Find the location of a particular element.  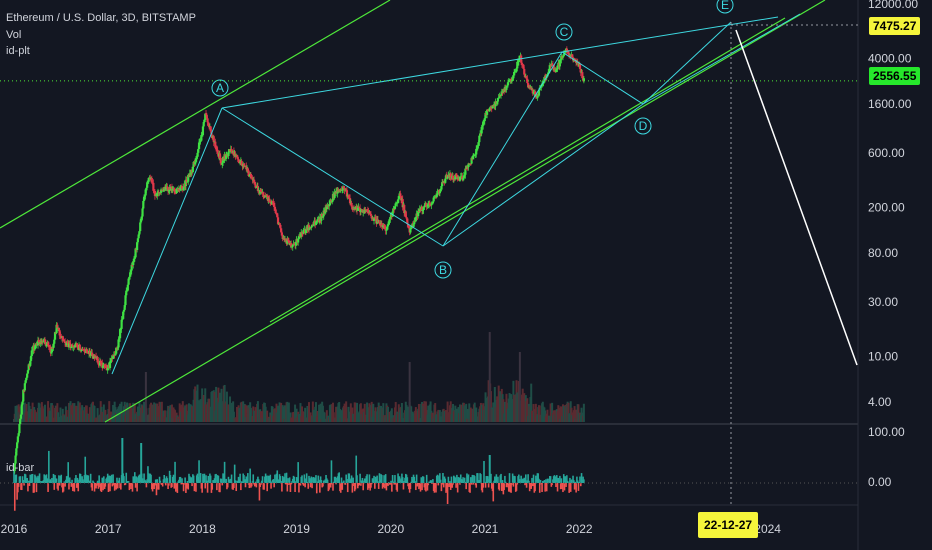

pattern-point-marker is located at coordinates (220, 88).